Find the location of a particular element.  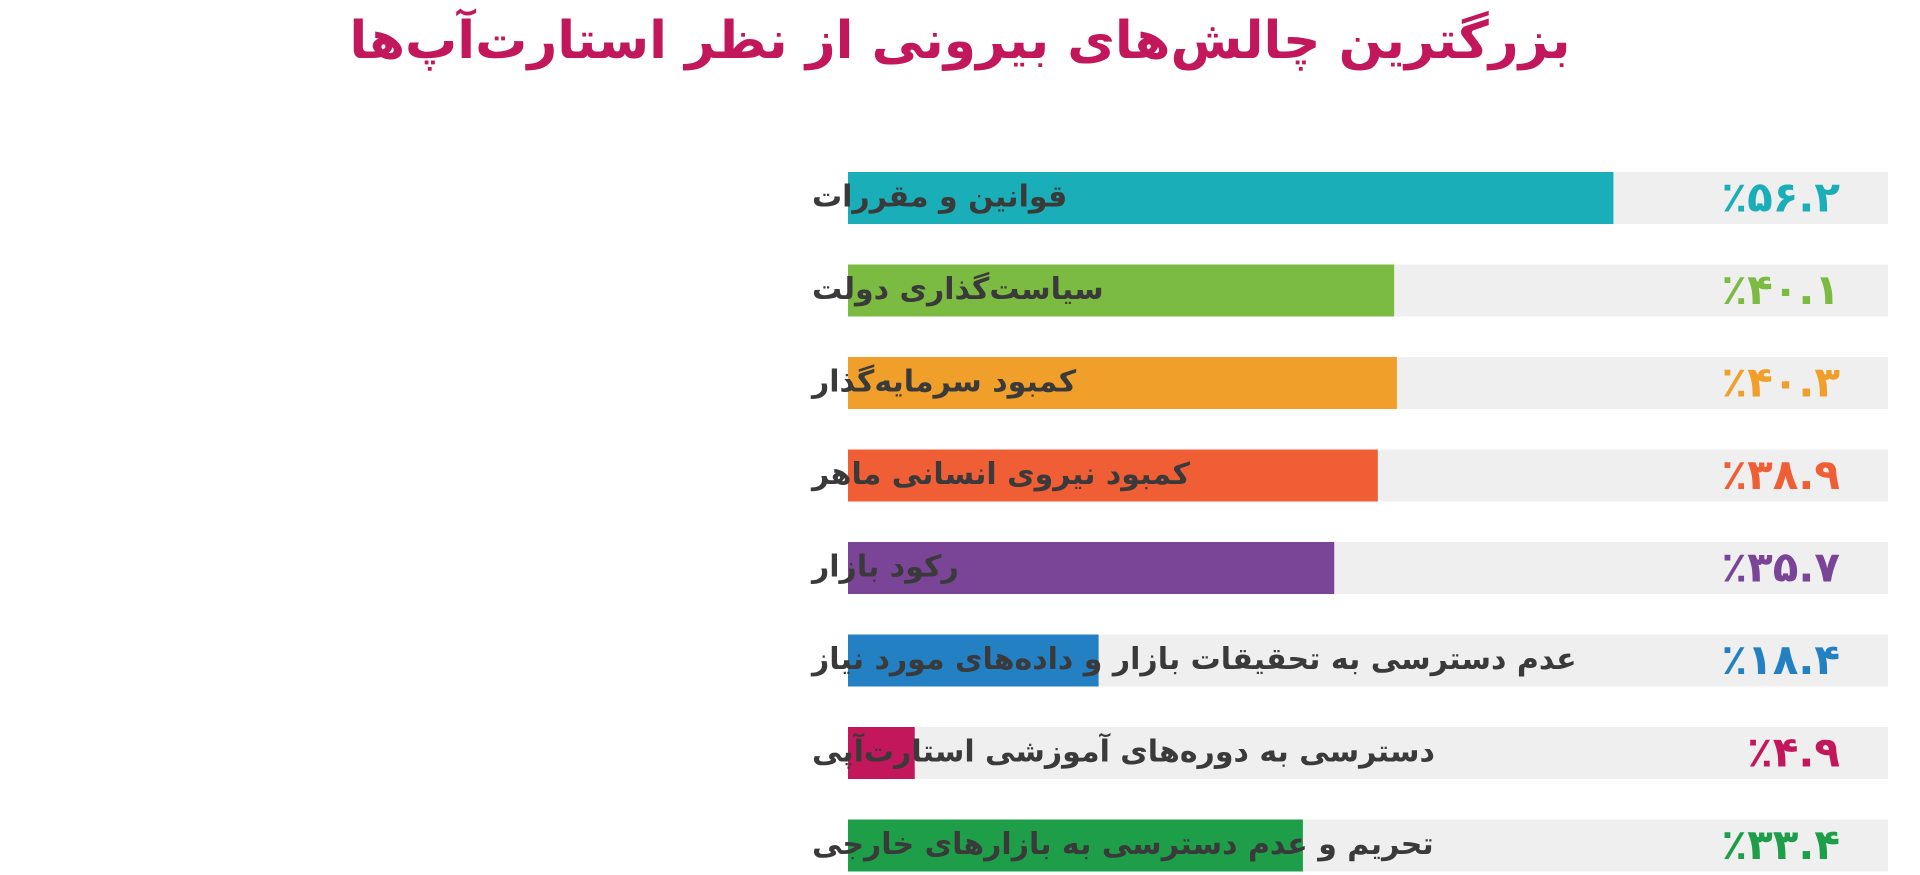

bar-row: قوانین و مقررات ٪۵۶.۲ is located at coordinates (1350, 198).